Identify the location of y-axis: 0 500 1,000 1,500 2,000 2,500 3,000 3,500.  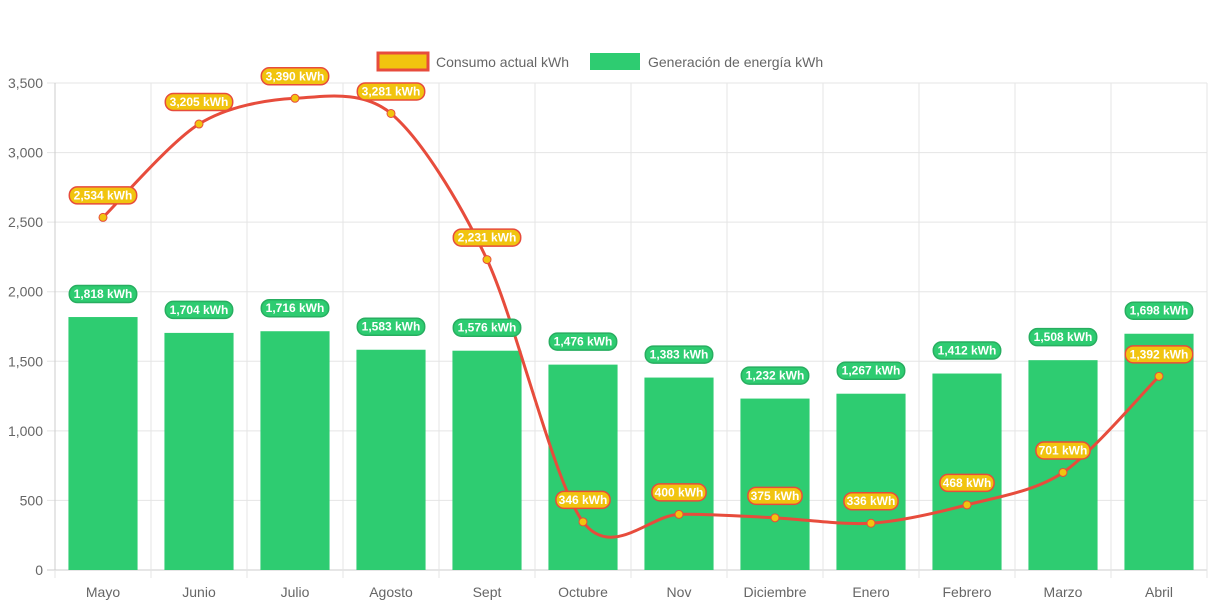
(32, 326).